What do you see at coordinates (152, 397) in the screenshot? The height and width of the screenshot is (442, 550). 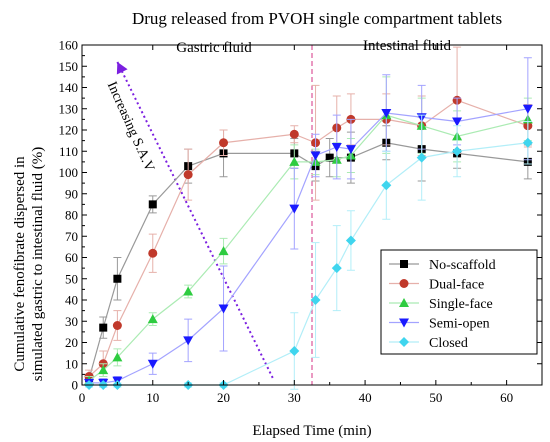 I see `x-tick-label: 10` at bounding box center [152, 397].